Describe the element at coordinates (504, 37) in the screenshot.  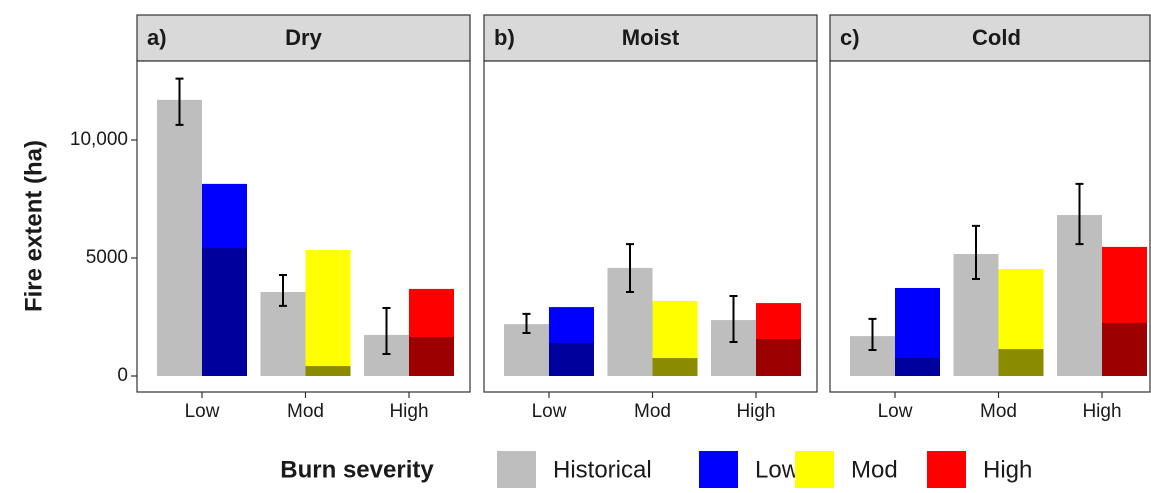
I see `panel-tag: b)` at that location.